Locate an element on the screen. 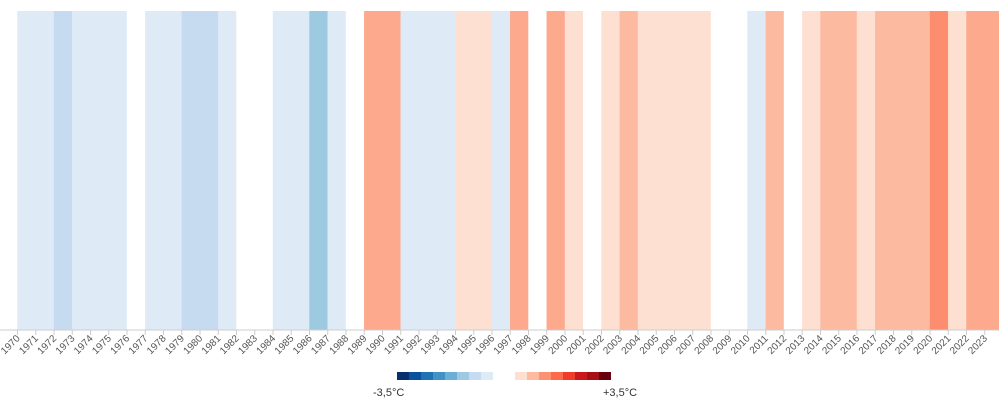  tick-label-2002: 2002 is located at coordinates (595, 345).